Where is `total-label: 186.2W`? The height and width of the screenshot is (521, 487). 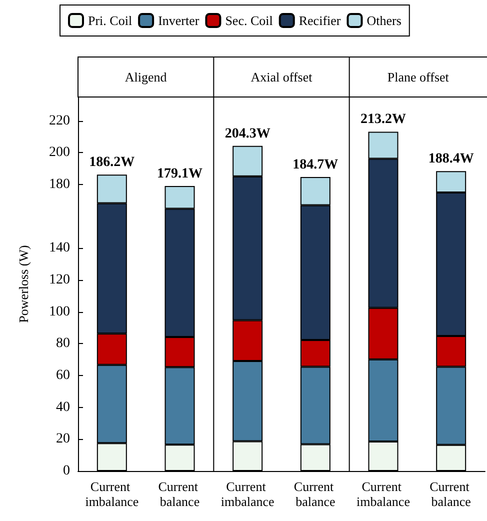
total-label: 186.2W is located at coordinates (112, 162).